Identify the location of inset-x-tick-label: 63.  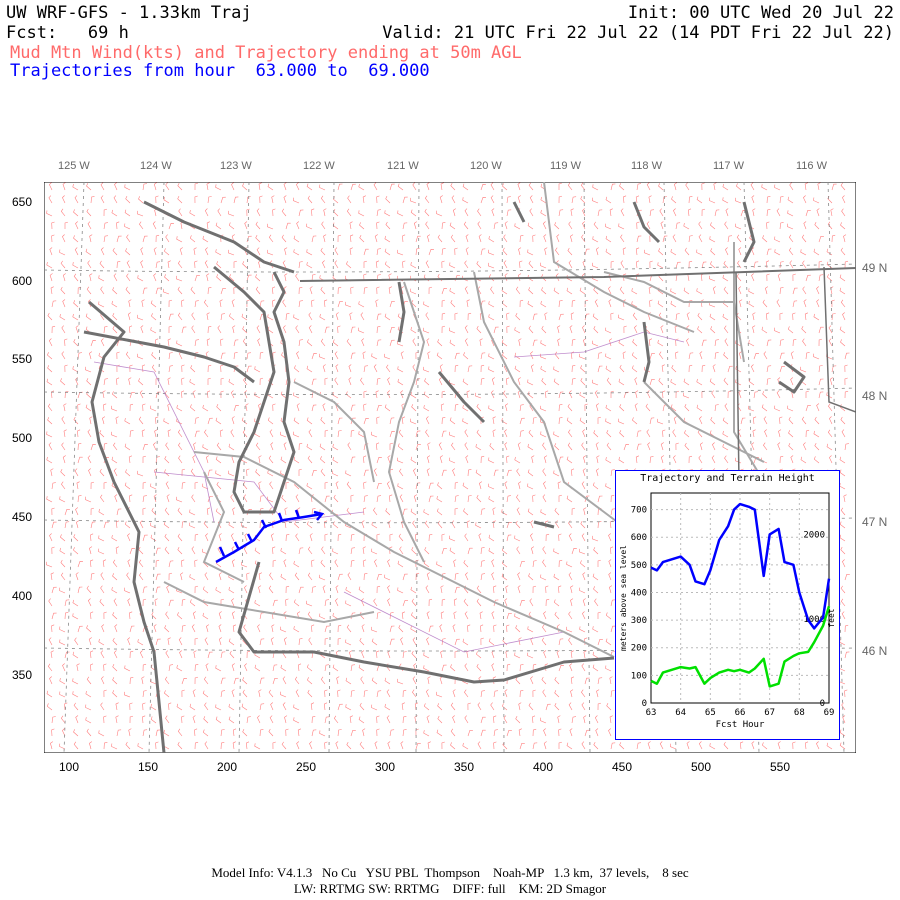
(651, 713).